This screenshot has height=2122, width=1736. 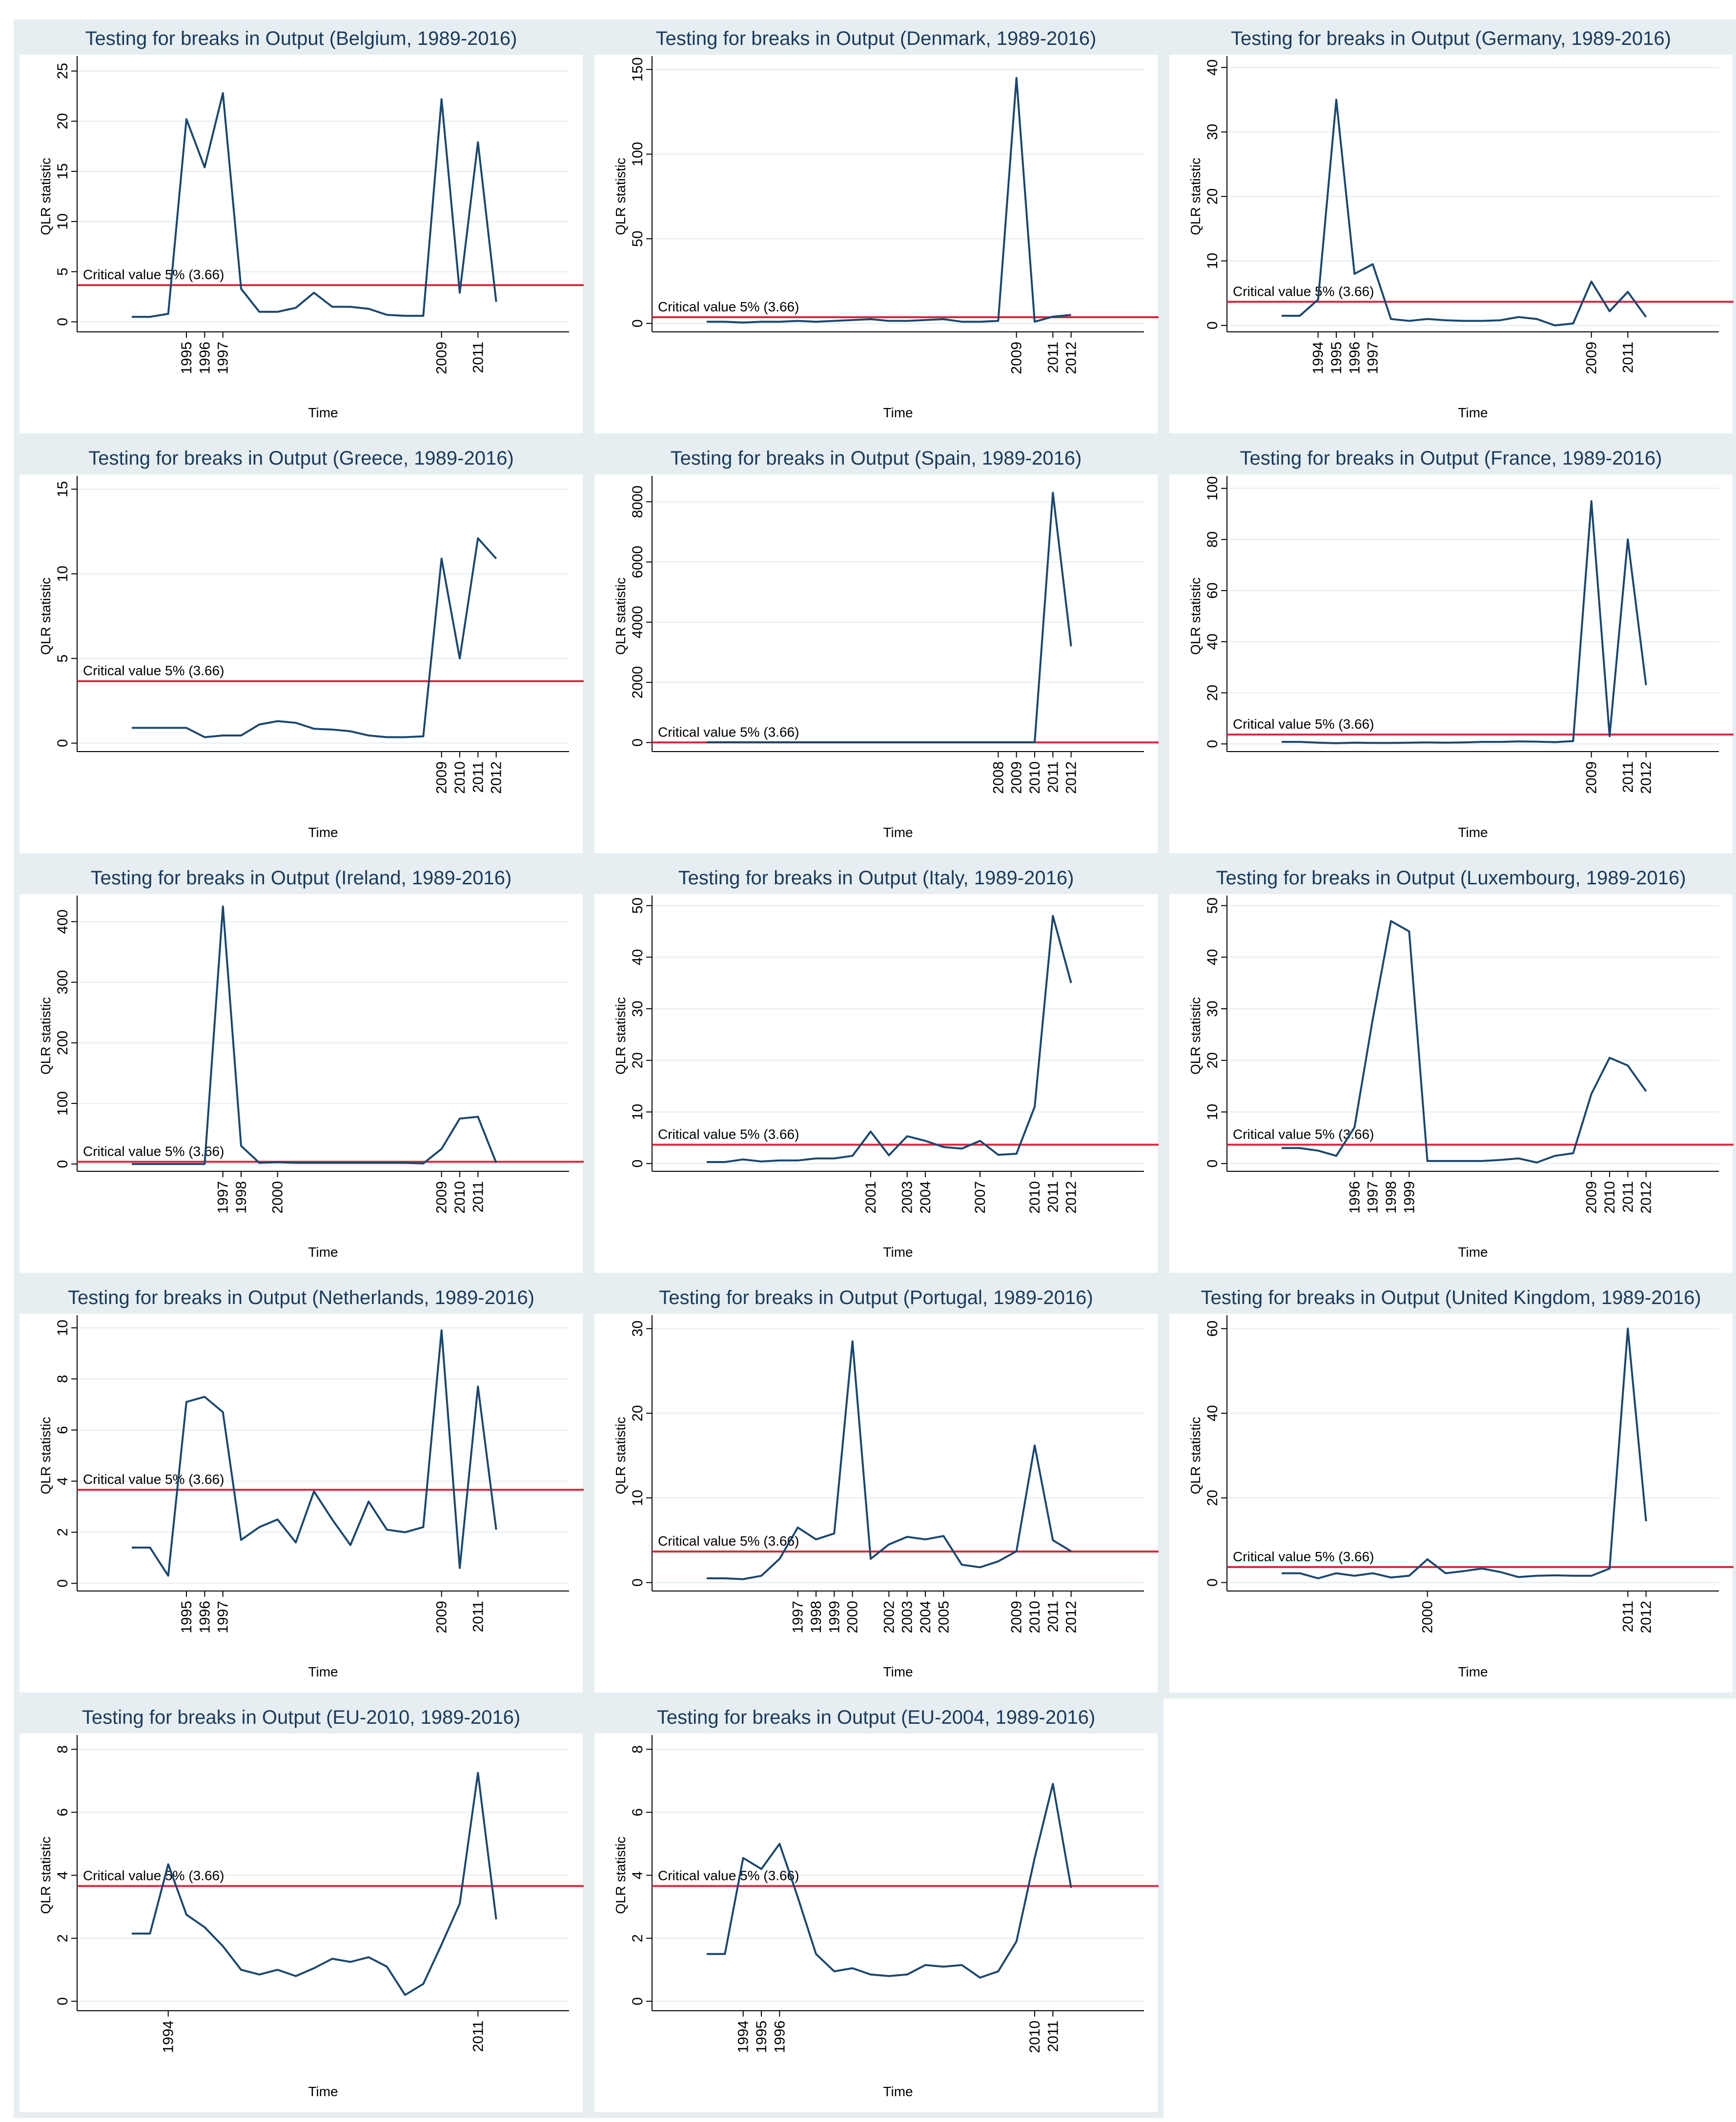 What do you see at coordinates (638, 957) in the screenshot?
I see `y-tick-label: 40` at bounding box center [638, 957].